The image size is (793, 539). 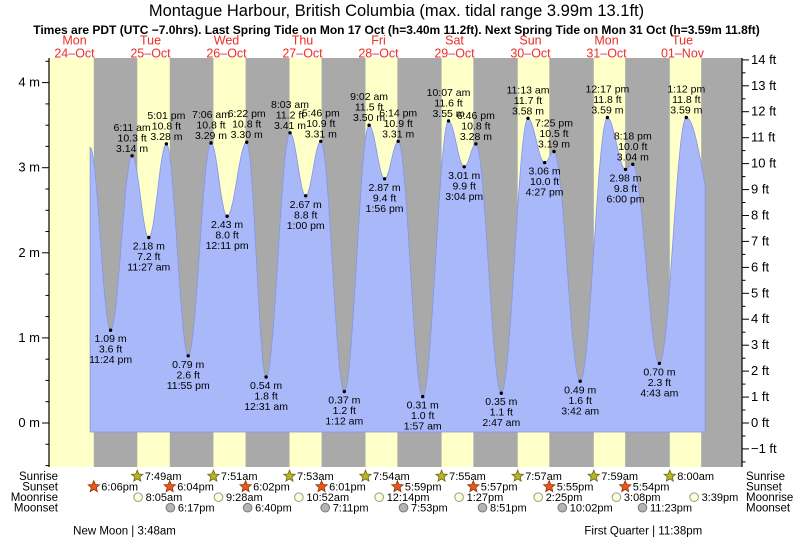 What do you see at coordinates (528, 111) in the screenshot?
I see `tide-event-label: 3.58 m` at bounding box center [528, 111].